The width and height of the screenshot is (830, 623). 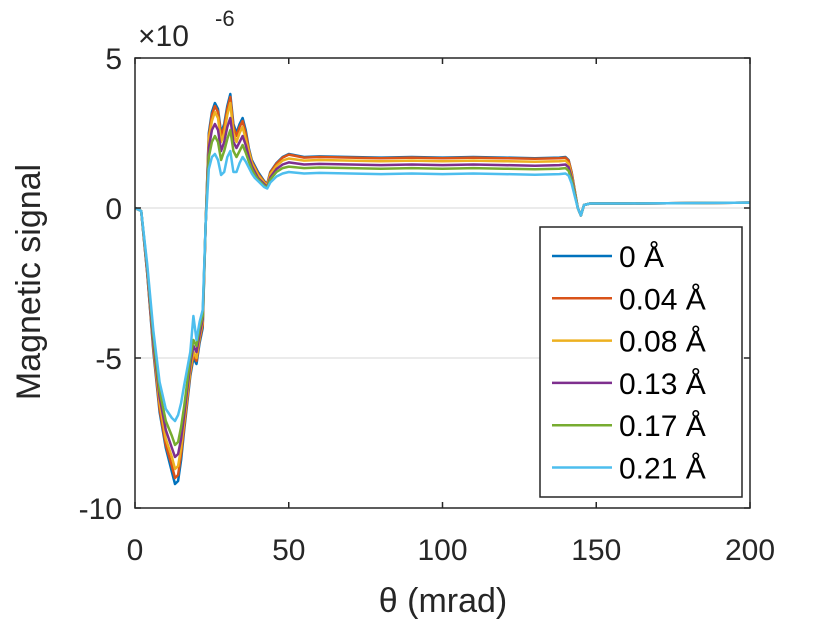 What do you see at coordinates (100, 509) in the screenshot?
I see `y-tick-label: -10` at bounding box center [100, 509].